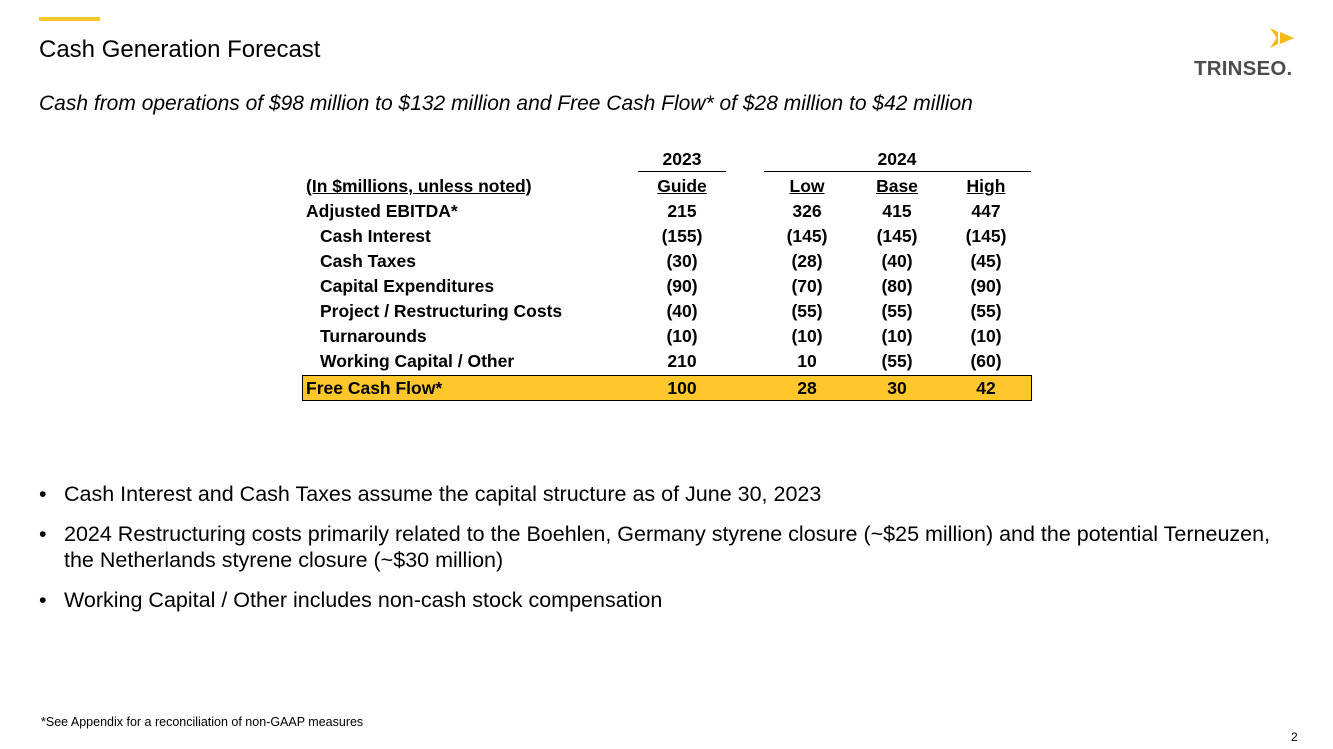 This screenshot has height=749, width=1333. What do you see at coordinates (682, 159) in the screenshot?
I see `year-2023-header: 2023` at bounding box center [682, 159].